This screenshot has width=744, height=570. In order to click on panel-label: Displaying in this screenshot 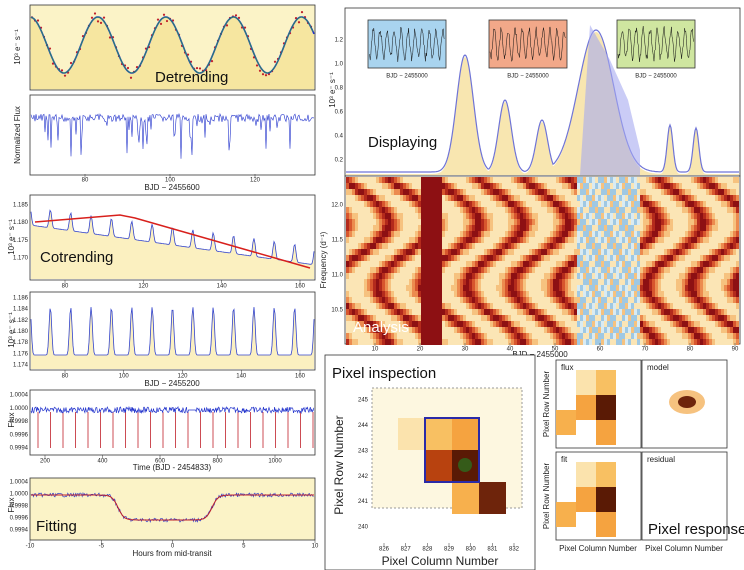, I will do `click(402, 142)`.